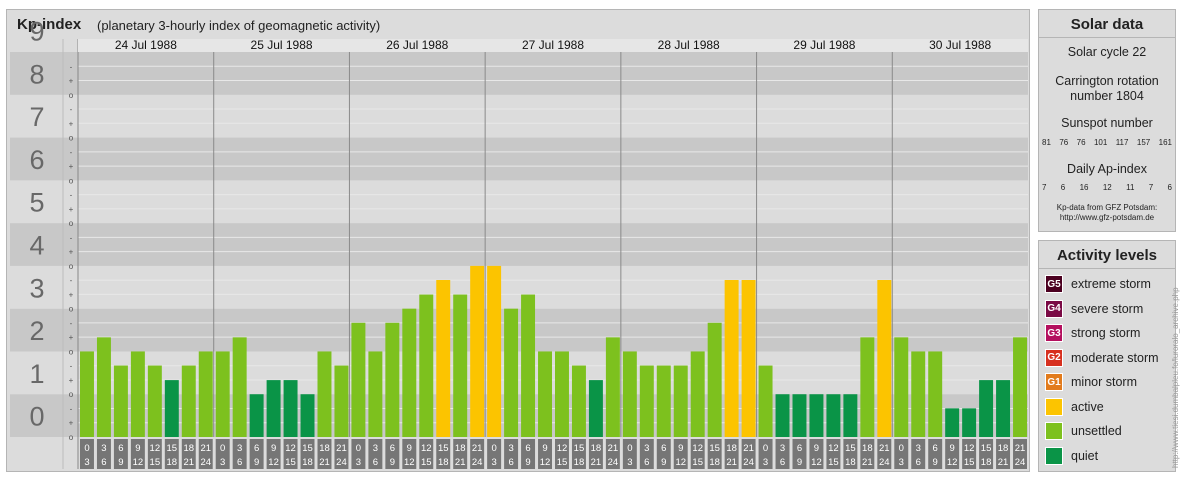 This screenshot has height=480, width=1184. I want to click on sunspot-value: 81, so click(1046, 142).